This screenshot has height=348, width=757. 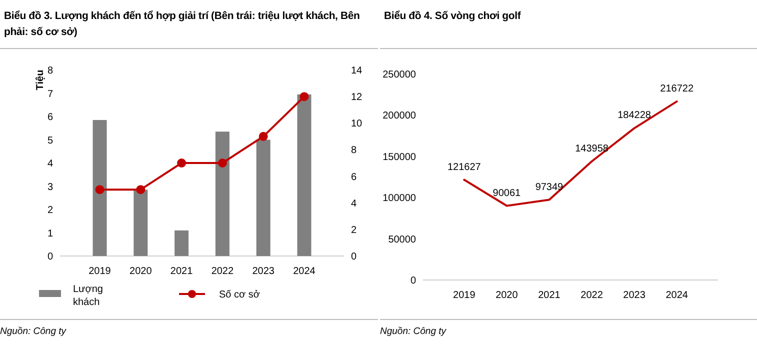 I want to click on data-label: 121627, so click(x=464, y=167).